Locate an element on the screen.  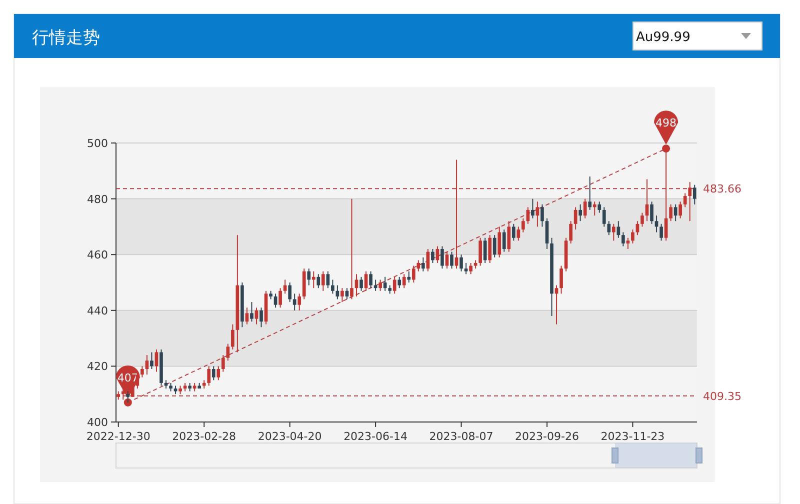
ref-line-label: 483.66 is located at coordinates (722, 189).